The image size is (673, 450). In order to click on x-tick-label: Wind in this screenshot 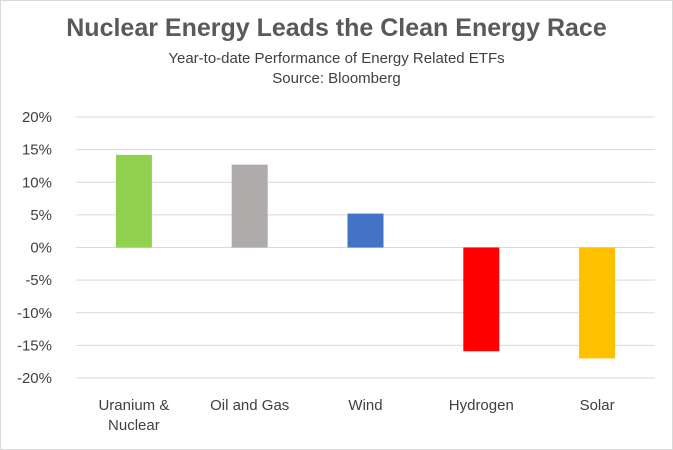, I will do `click(365, 405)`.